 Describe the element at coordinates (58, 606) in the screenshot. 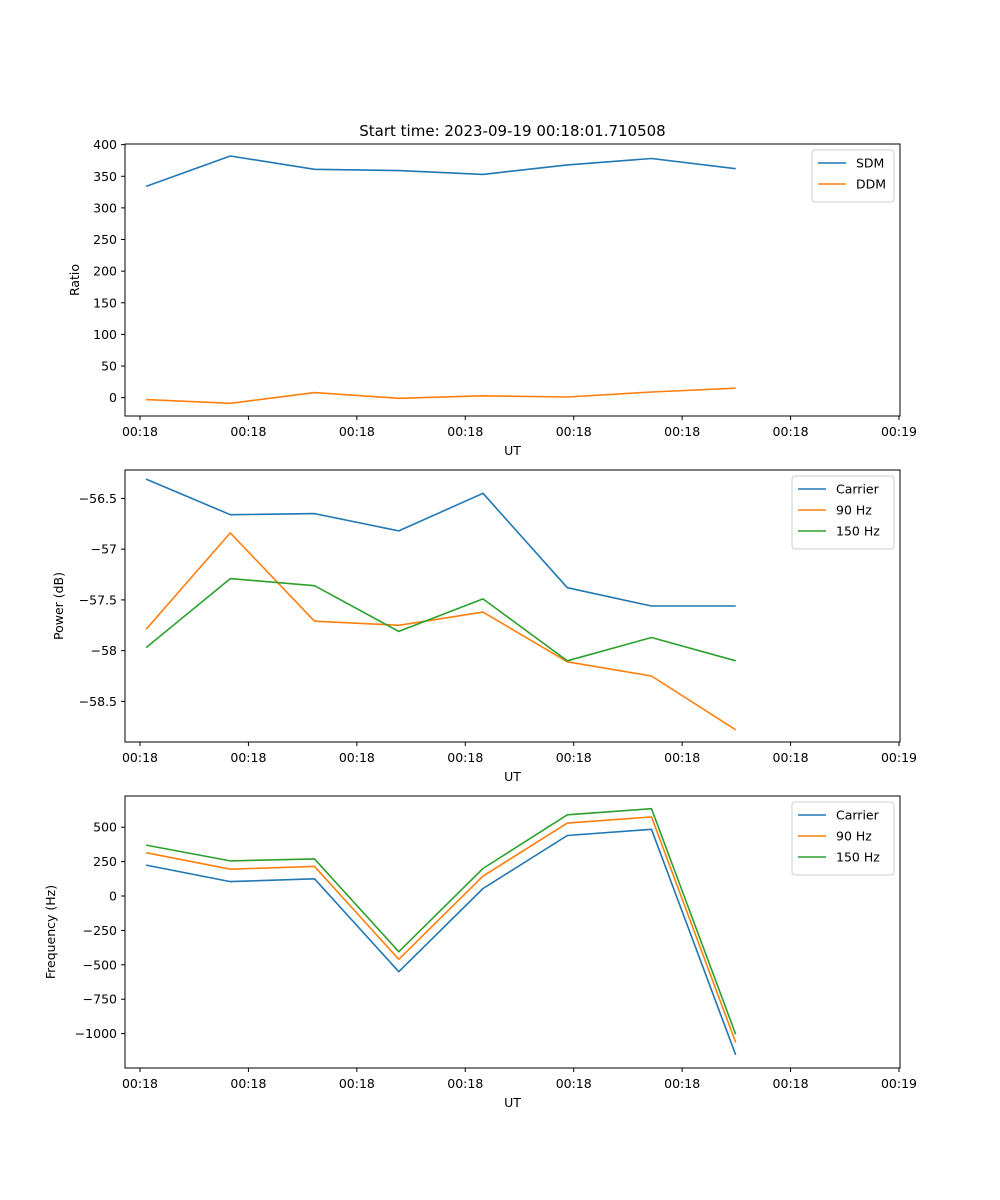

I see `y-axis-label: Power (dB)` at that location.